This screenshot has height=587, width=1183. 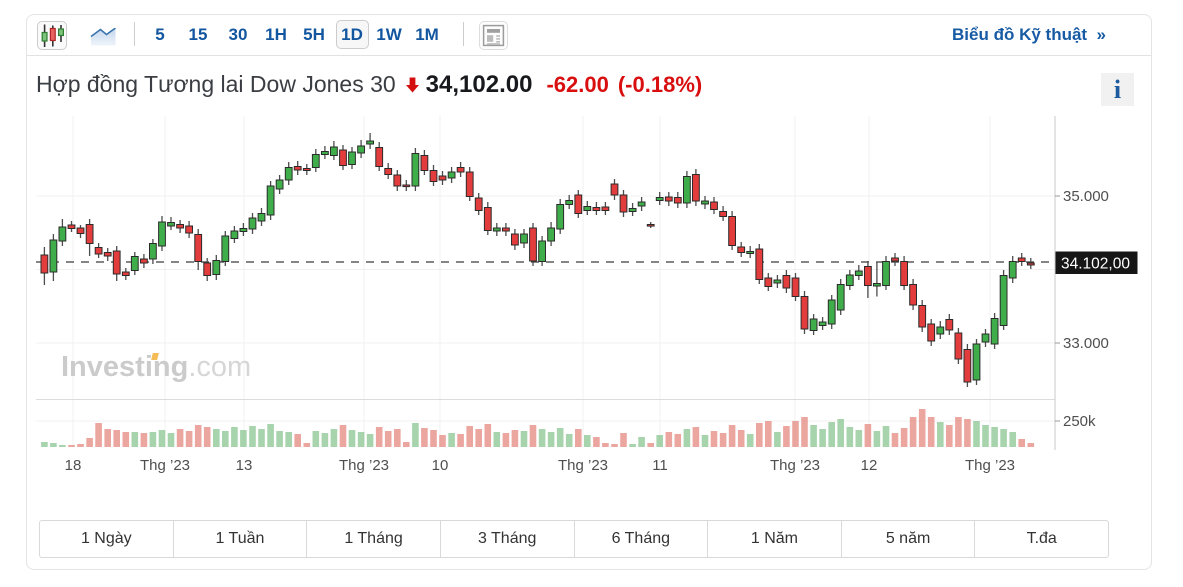 What do you see at coordinates (869, 465) in the screenshot?
I see `svg-text: 12` at bounding box center [869, 465].